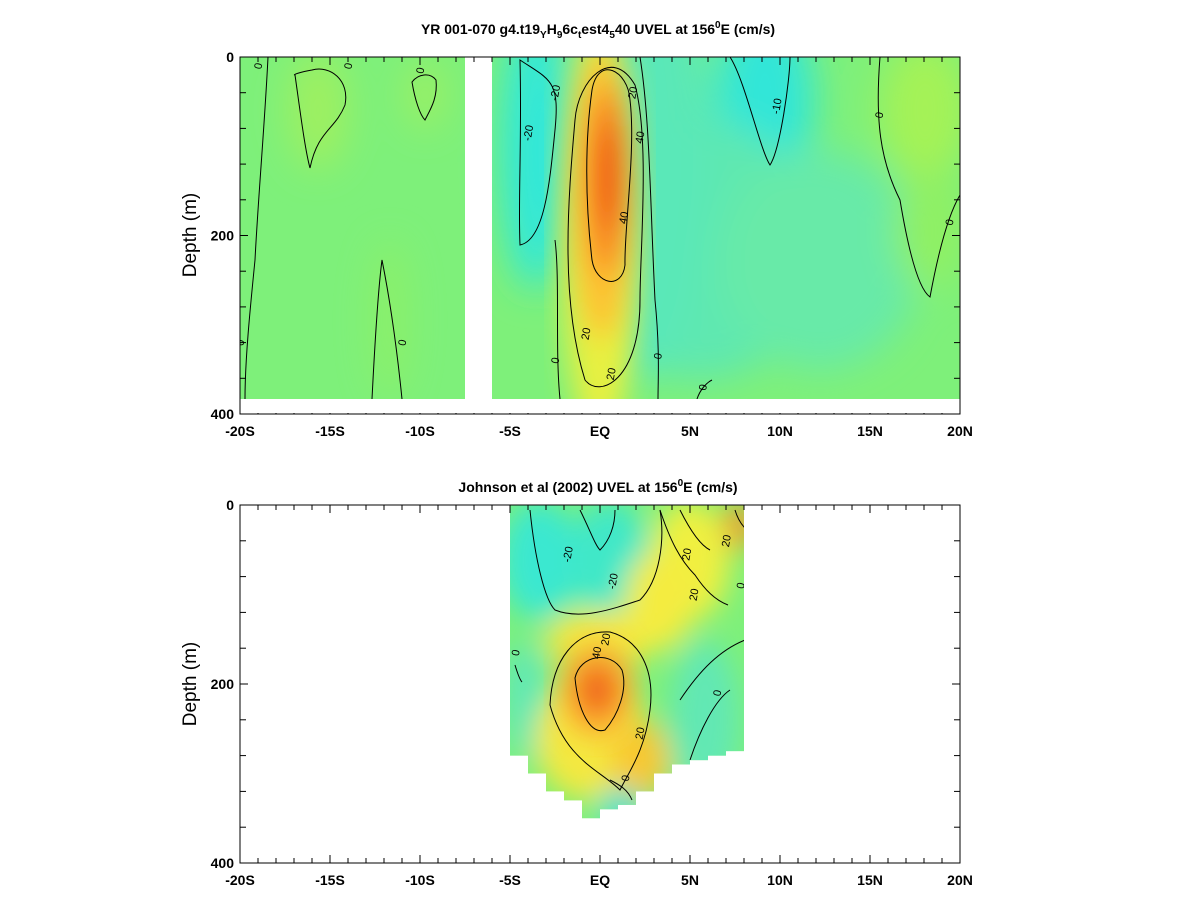 Image resolution: width=1200 pixels, height=900 pixels. What do you see at coordinates (580, 35) in the screenshot?
I see `title-part: t` at bounding box center [580, 35].